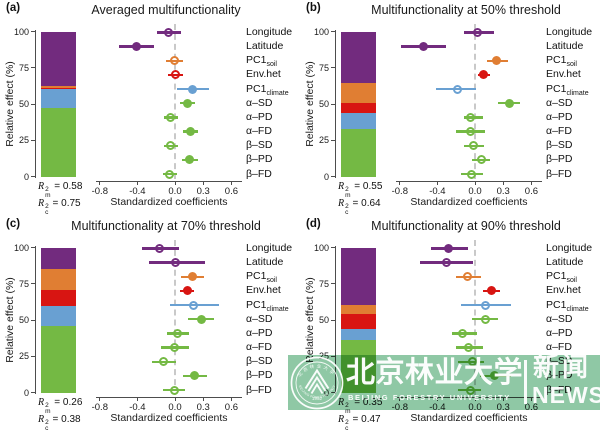 The image size is (600, 432). What do you see at coordinates (559, 347) in the screenshot?
I see `row-label: α–FD` at bounding box center [559, 347].